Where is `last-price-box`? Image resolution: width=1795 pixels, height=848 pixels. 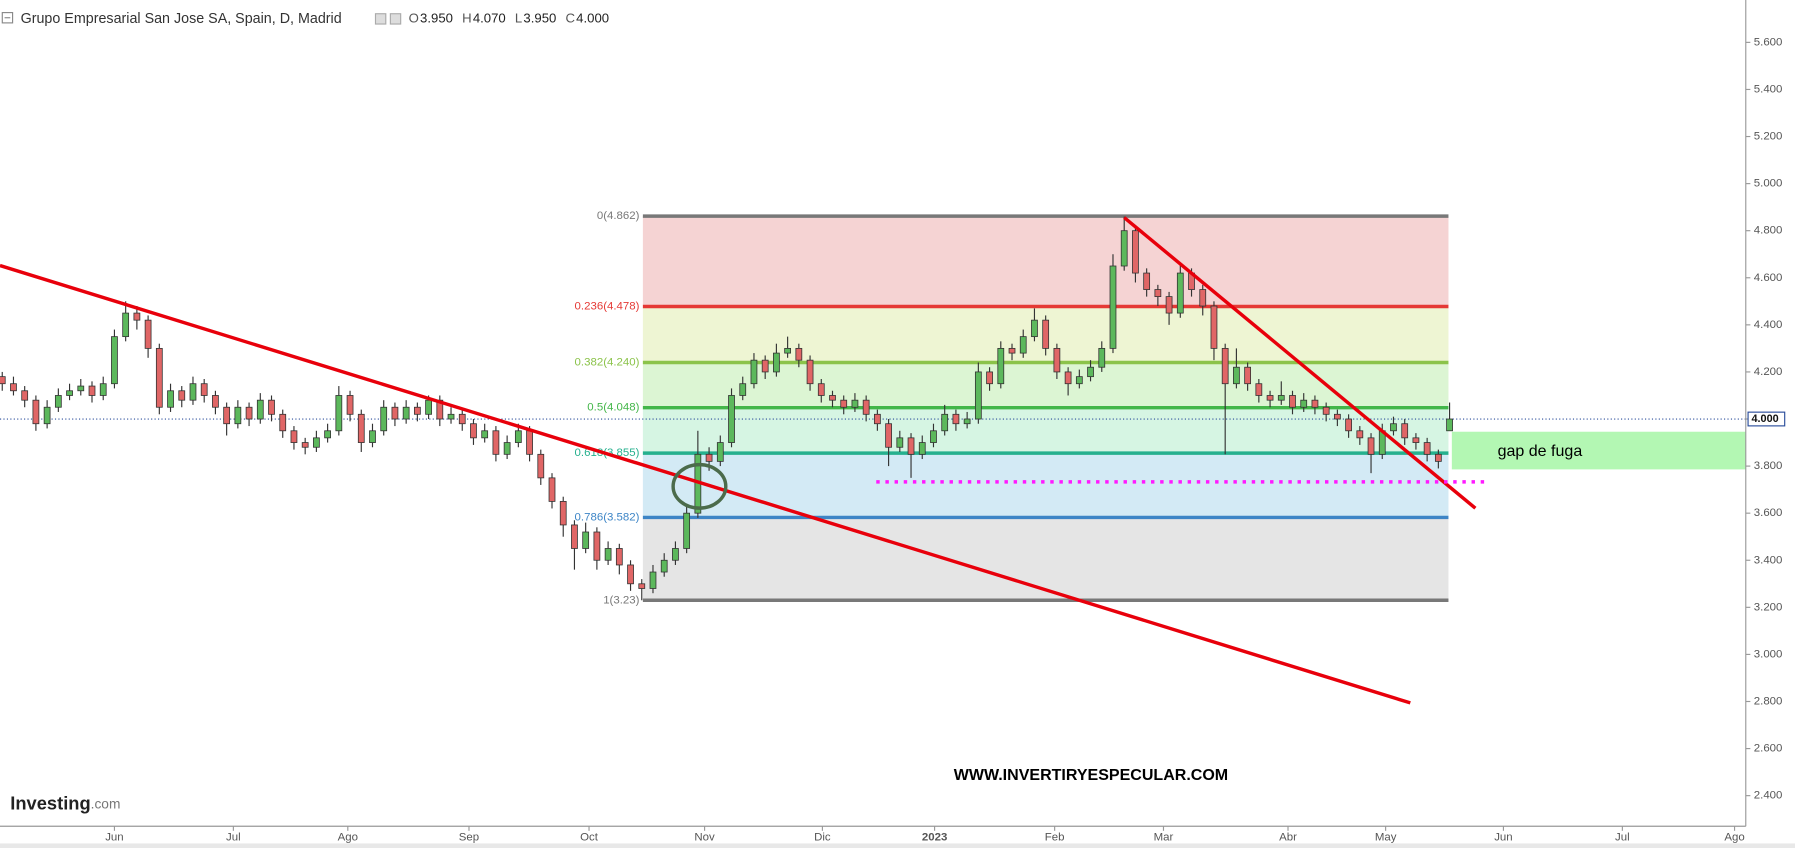 last-price-box is located at coordinates (1766, 419).